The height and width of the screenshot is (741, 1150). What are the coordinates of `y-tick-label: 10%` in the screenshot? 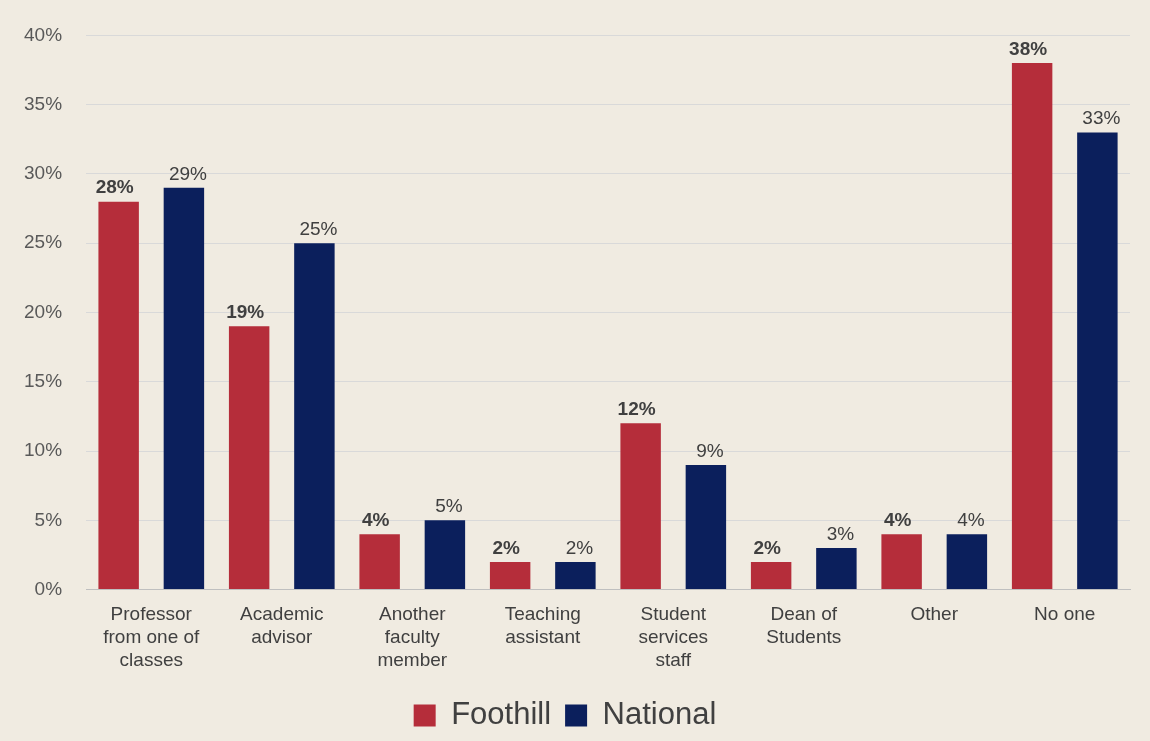 It's located at (43, 450).